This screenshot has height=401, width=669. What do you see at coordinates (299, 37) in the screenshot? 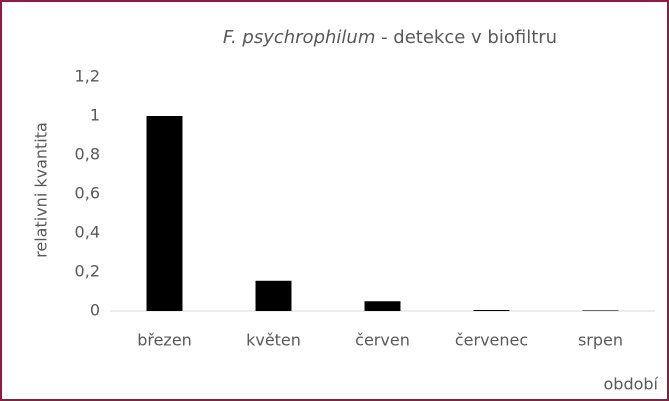
I see `title-italic: F. psychrophilum` at bounding box center [299, 37].